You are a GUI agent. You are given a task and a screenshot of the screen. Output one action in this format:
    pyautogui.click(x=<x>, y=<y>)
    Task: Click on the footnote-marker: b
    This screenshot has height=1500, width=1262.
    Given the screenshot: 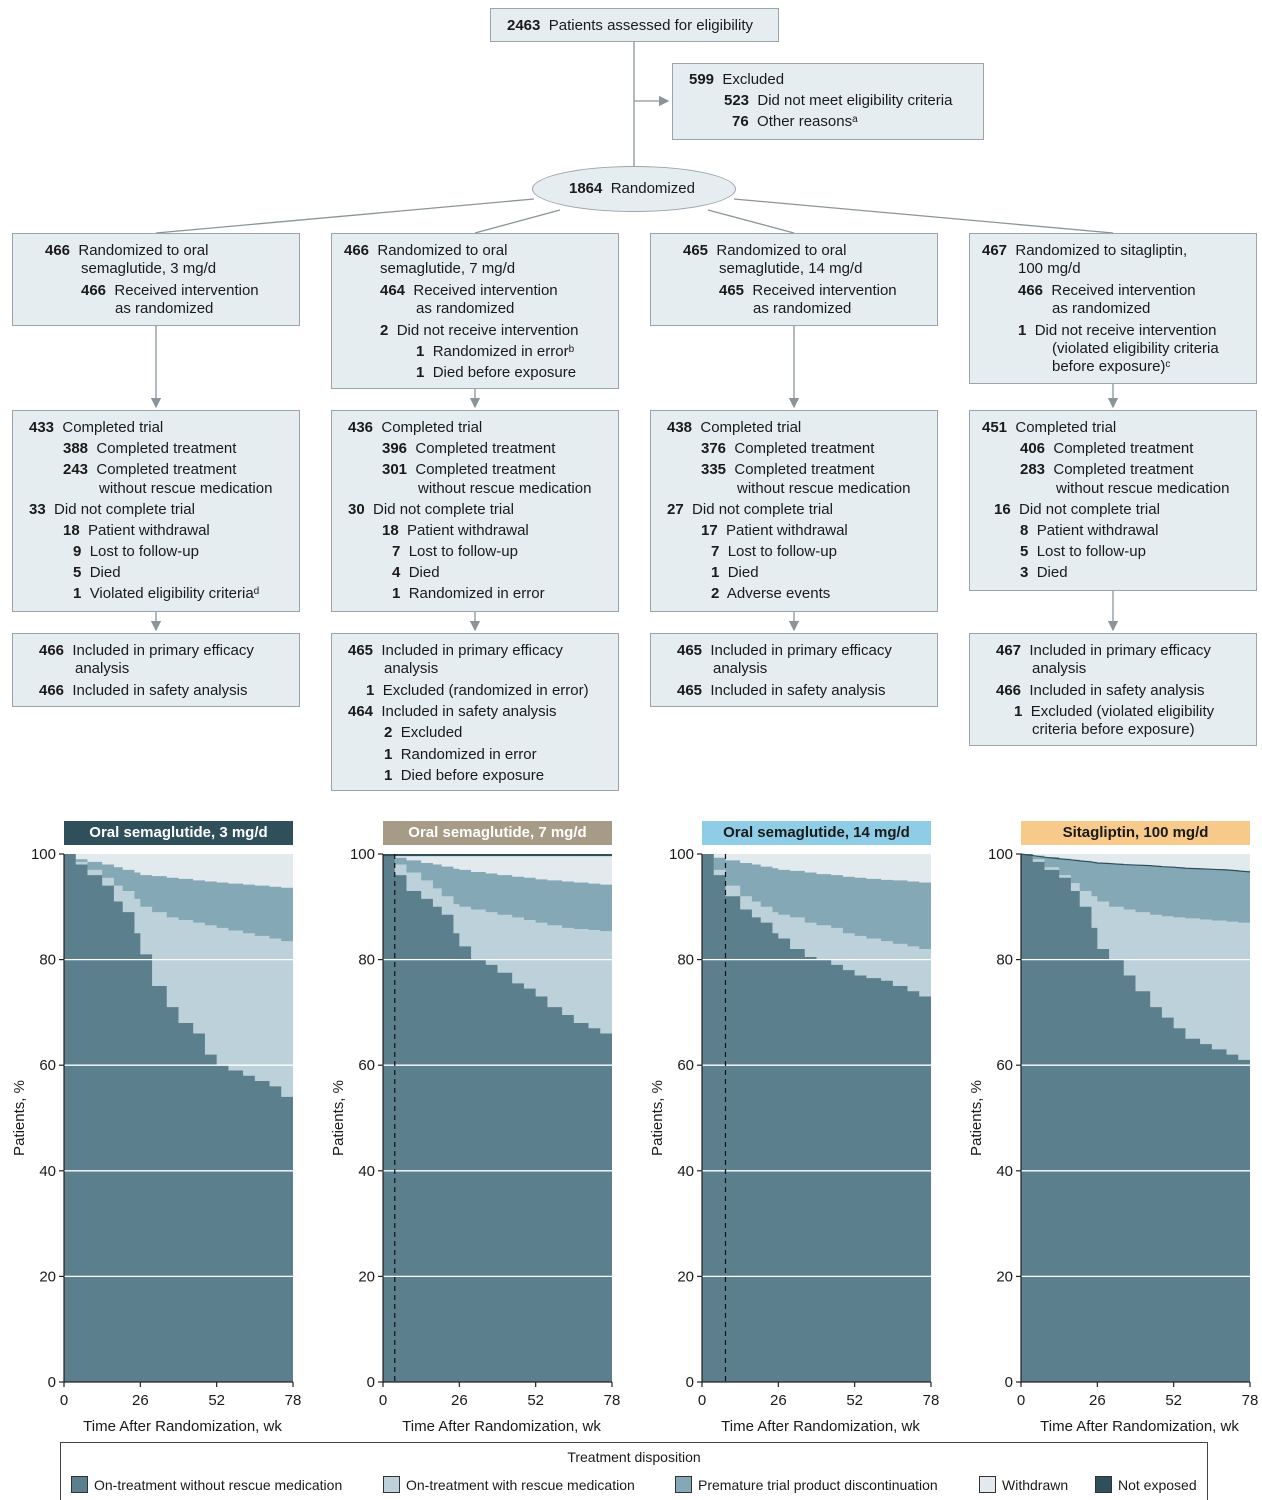 What is the action you would take?
    pyautogui.click(x=571, y=349)
    